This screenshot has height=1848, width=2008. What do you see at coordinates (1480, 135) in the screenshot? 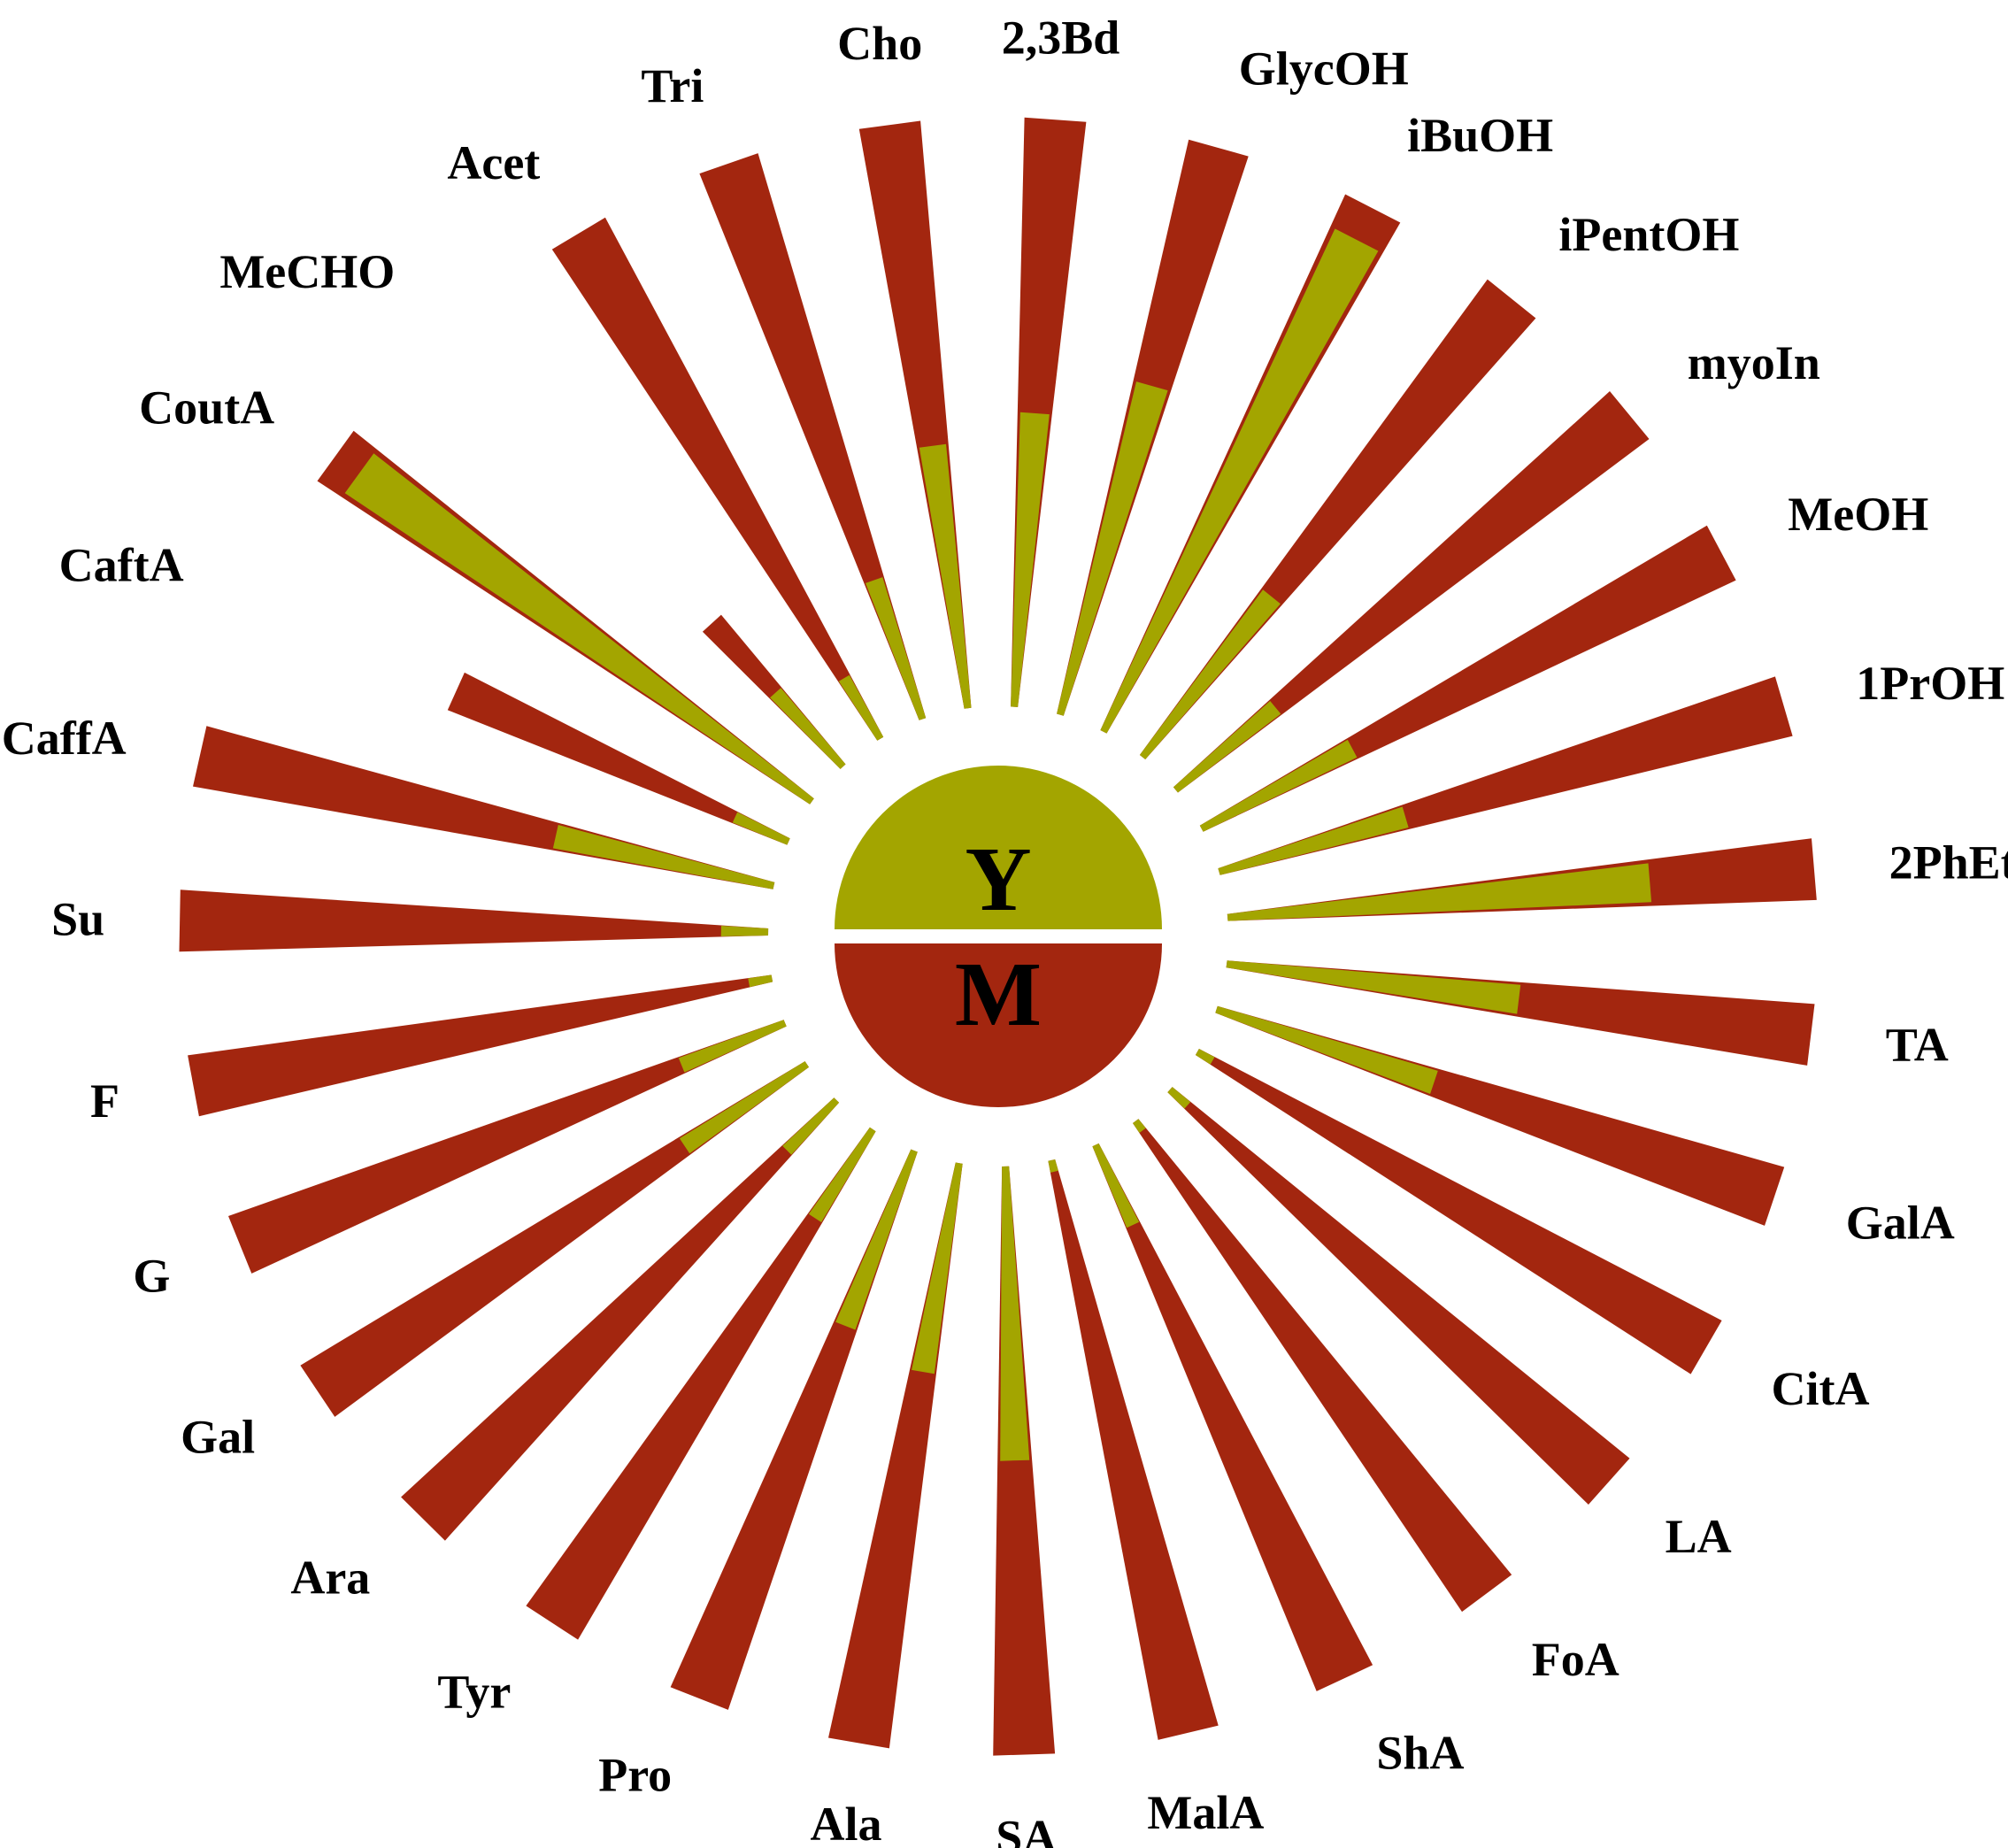
I see `category-label-iBuOH: iBuOH` at bounding box center [1480, 135].